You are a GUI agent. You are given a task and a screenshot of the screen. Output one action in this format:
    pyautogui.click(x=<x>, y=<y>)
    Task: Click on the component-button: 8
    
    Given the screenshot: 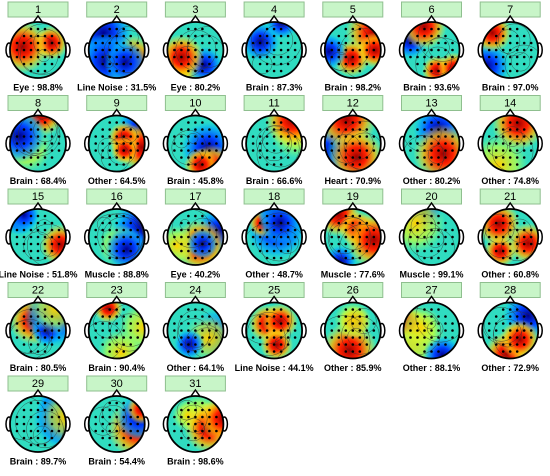 What is the action you would take?
    pyautogui.click(x=38, y=103)
    